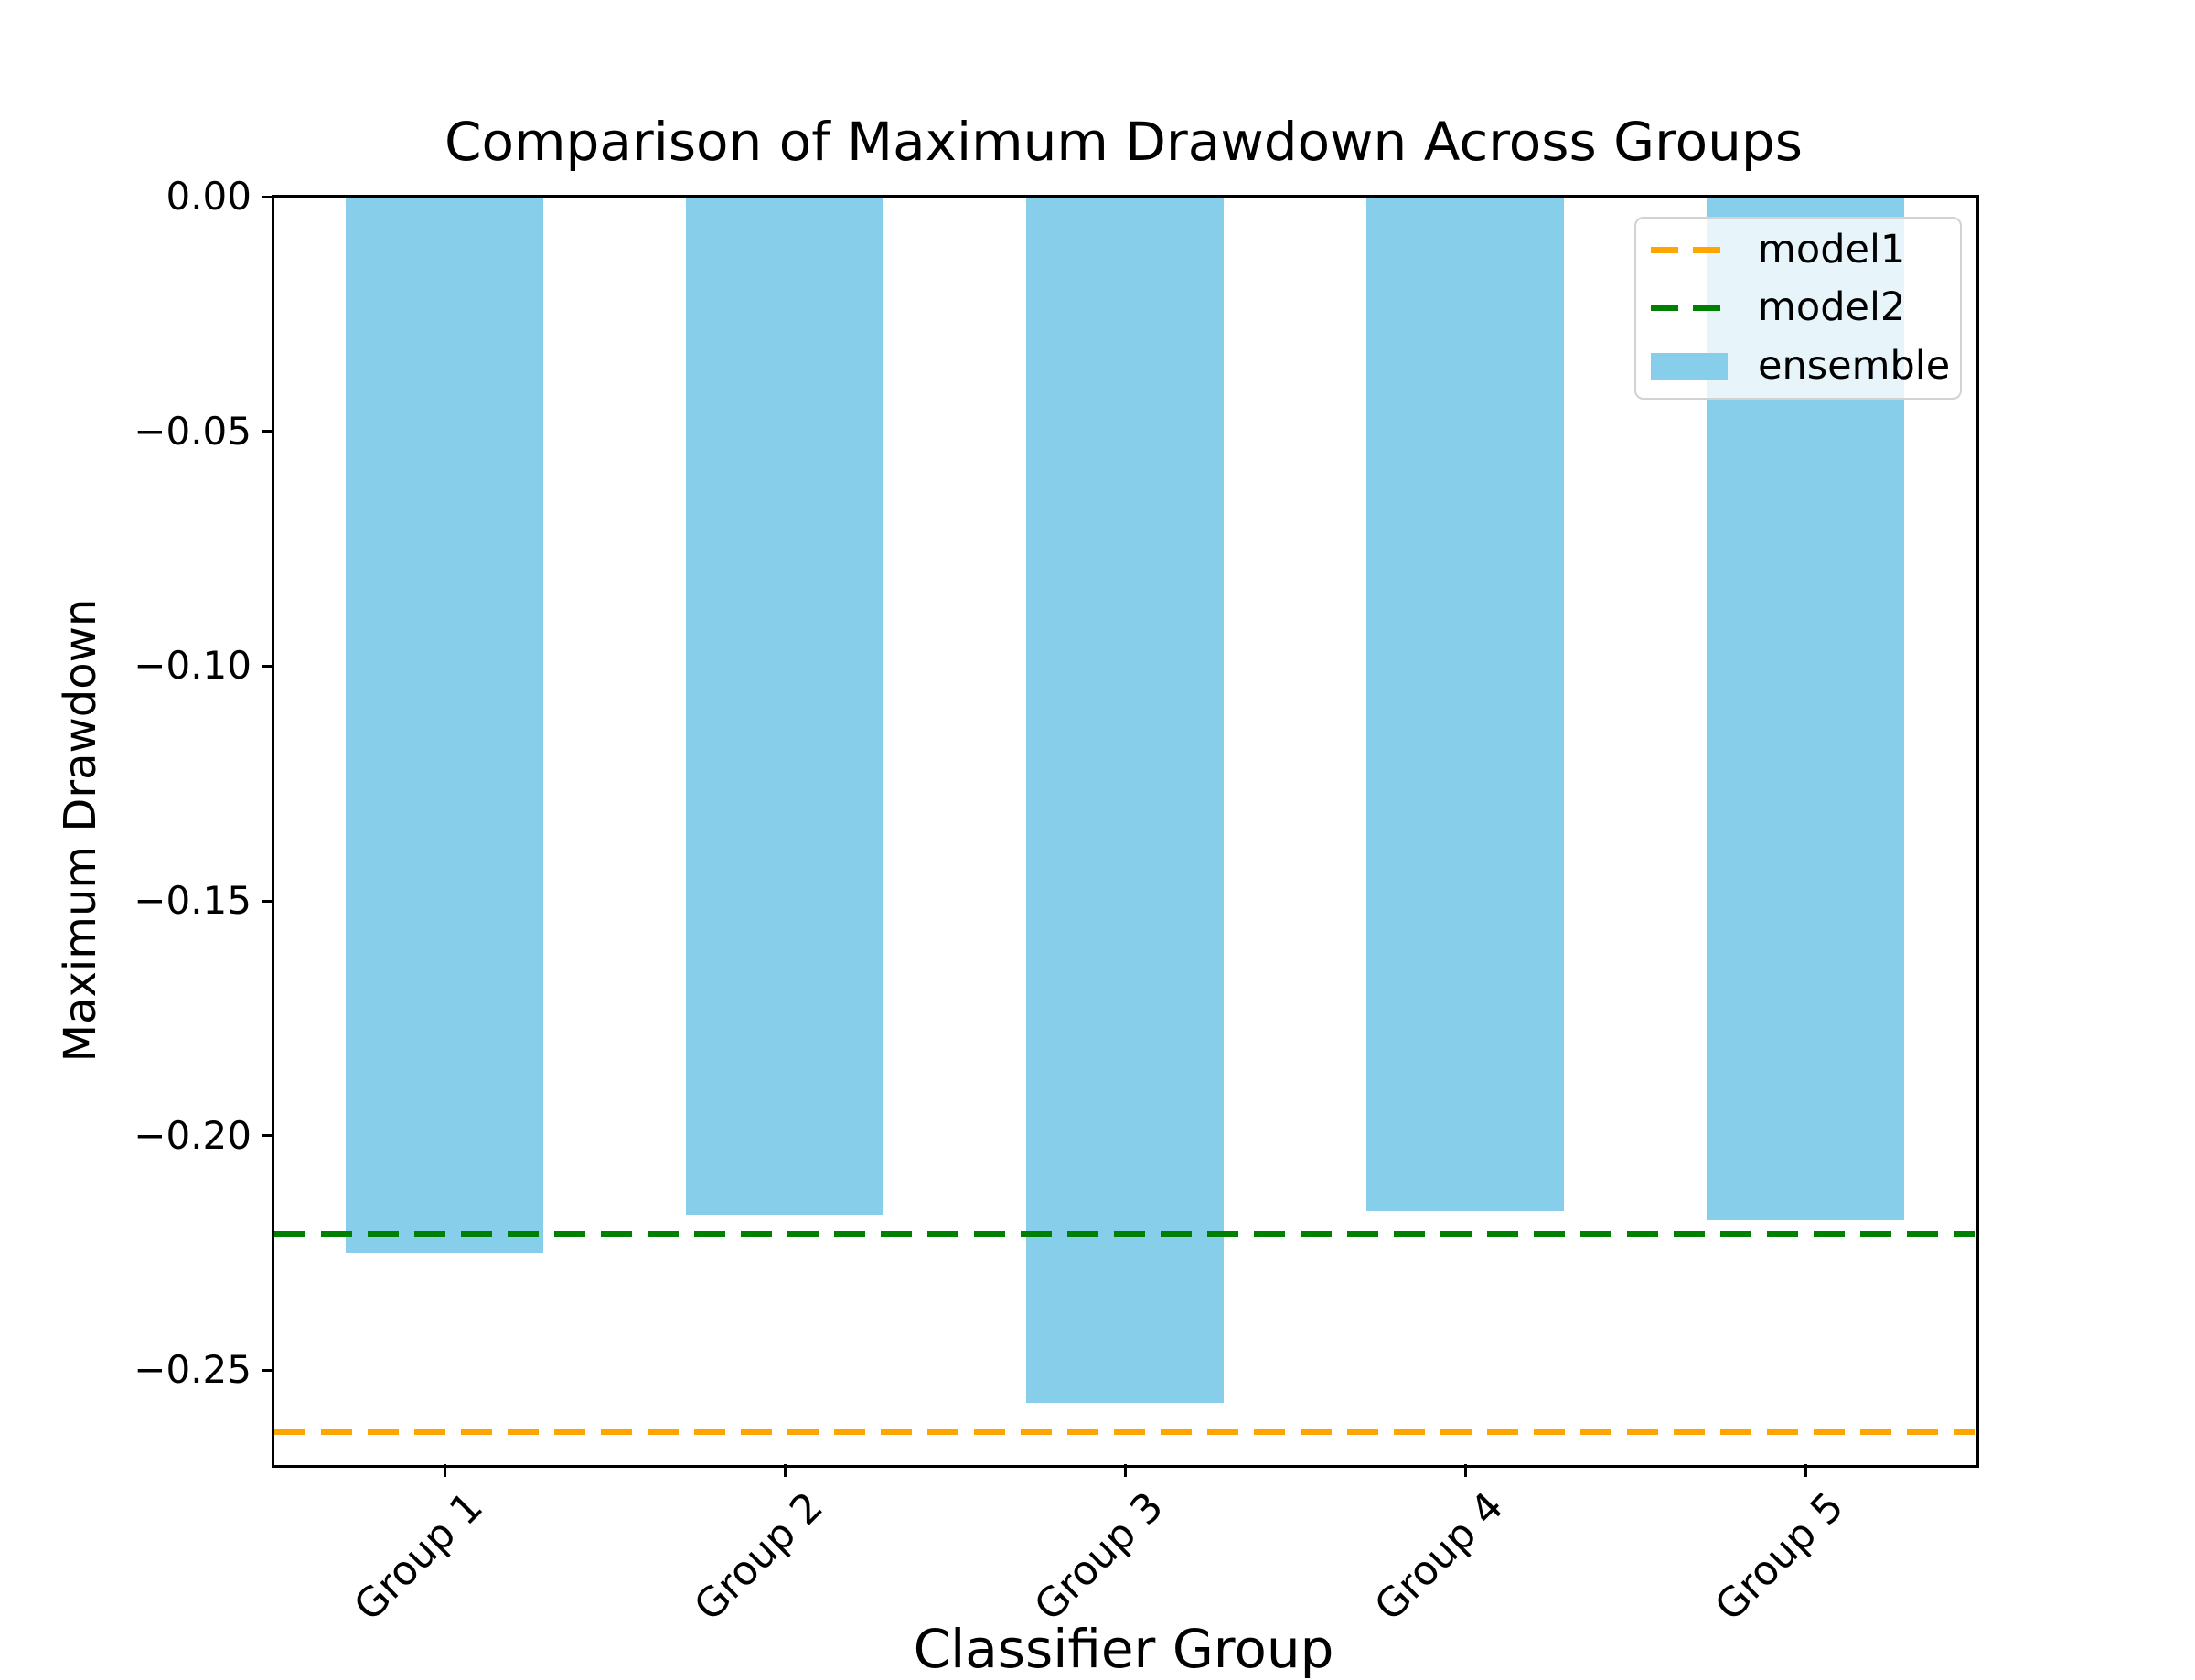 The width and height of the screenshot is (2195, 1680). I want to click on legend-label: model1, so click(1832, 250).